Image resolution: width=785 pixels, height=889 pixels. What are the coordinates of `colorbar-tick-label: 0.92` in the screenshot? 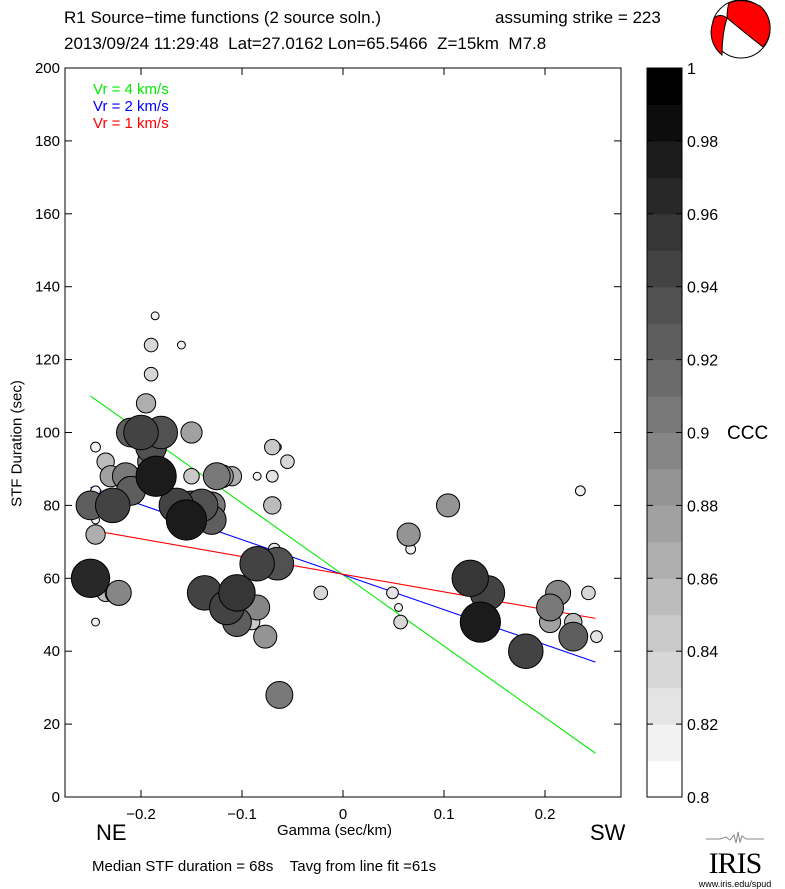 It's located at (702, 361).